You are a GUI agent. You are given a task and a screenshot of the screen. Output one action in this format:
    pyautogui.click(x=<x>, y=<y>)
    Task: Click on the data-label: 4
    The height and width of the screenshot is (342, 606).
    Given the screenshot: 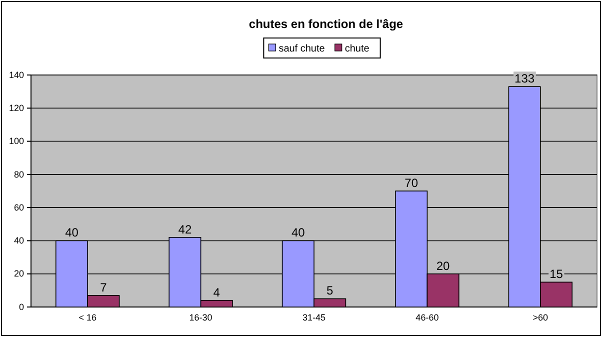 What is the action you would take?
    pyautogui.click(x=216, y=292)
    